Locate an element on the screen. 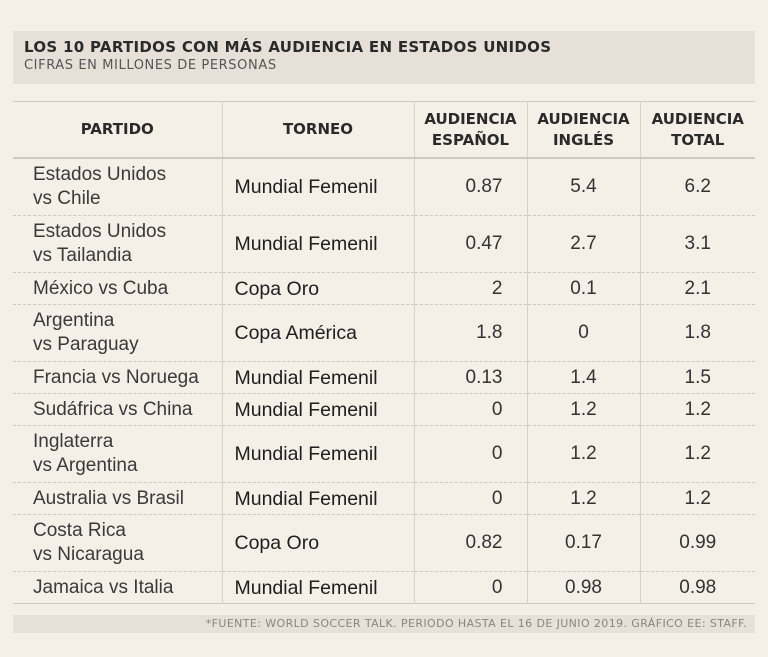 This screenshot has width=768, height=657. column-header-english: AUDIENCIA INGLÉS is located at coordinates (583, 129).